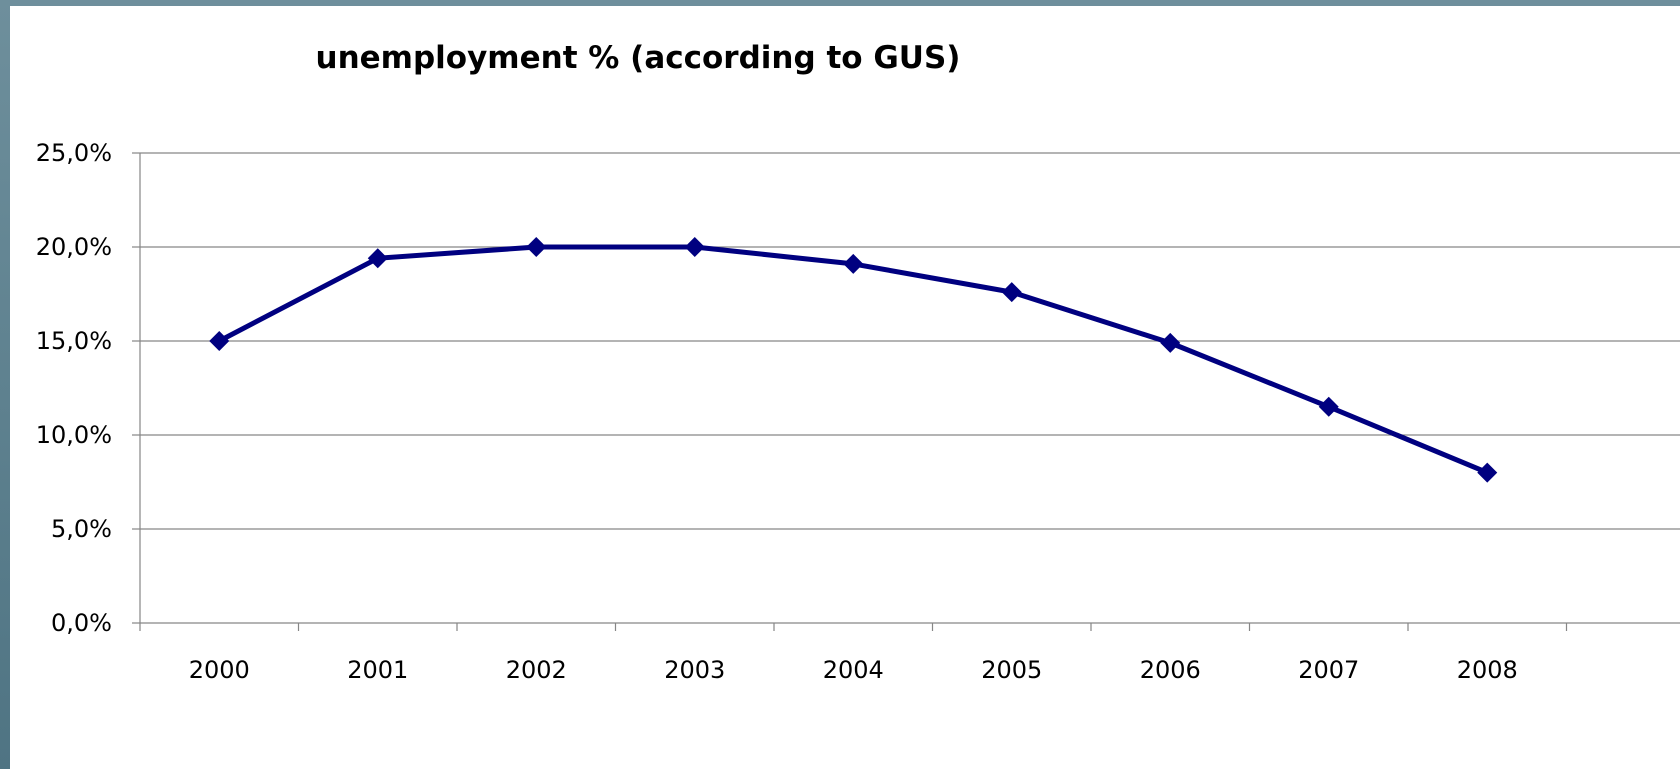  What do you see at coordinates (1328, 670) in the screenshot?
I see `x-tick-label: 2007` at bounding box center [1328, 670].